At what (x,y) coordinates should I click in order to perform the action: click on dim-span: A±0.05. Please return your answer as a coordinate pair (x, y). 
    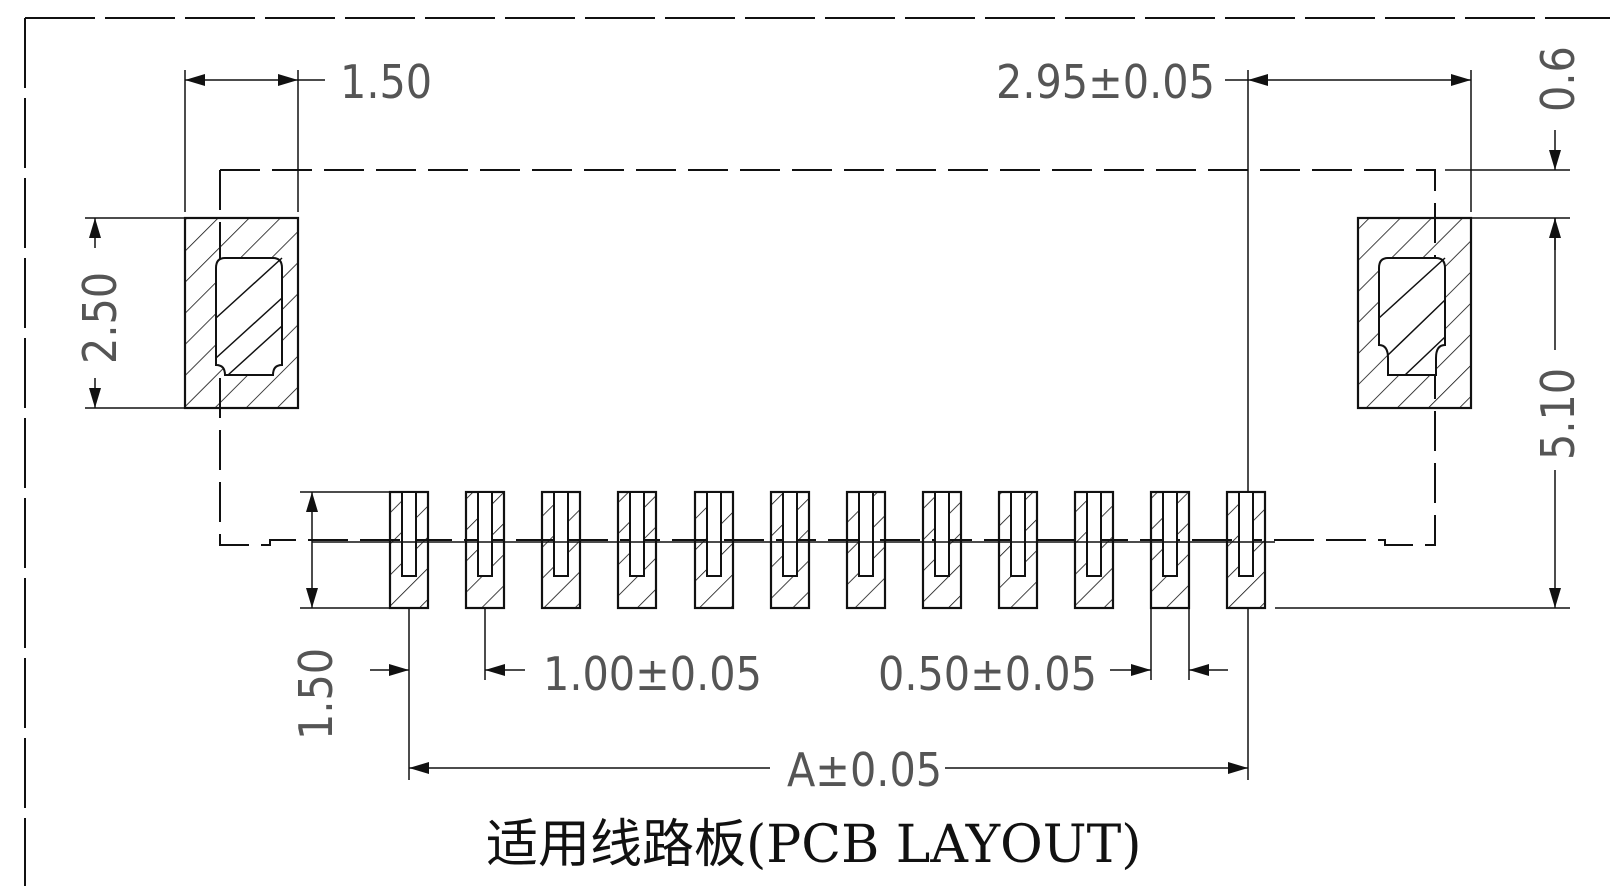
    Looking at the image, I should click on (829, 702).